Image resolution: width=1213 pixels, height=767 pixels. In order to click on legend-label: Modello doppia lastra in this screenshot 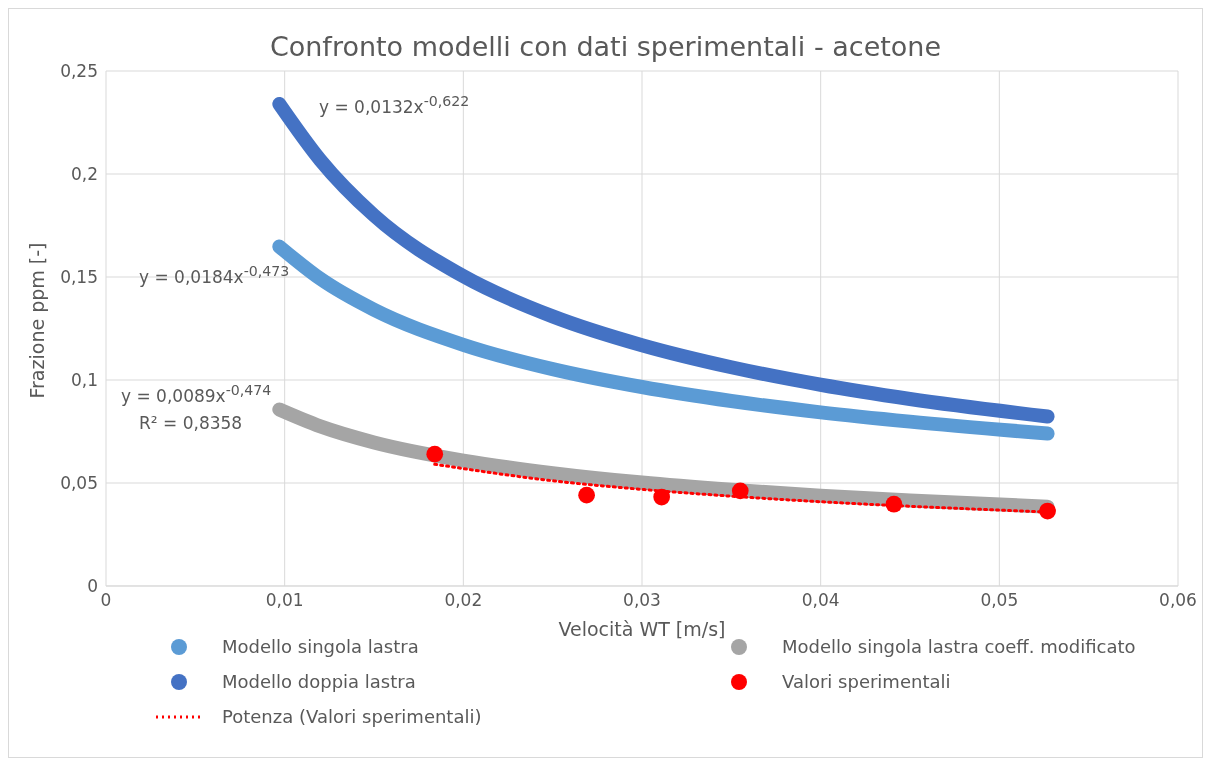, I will do `click(319, 681)`.